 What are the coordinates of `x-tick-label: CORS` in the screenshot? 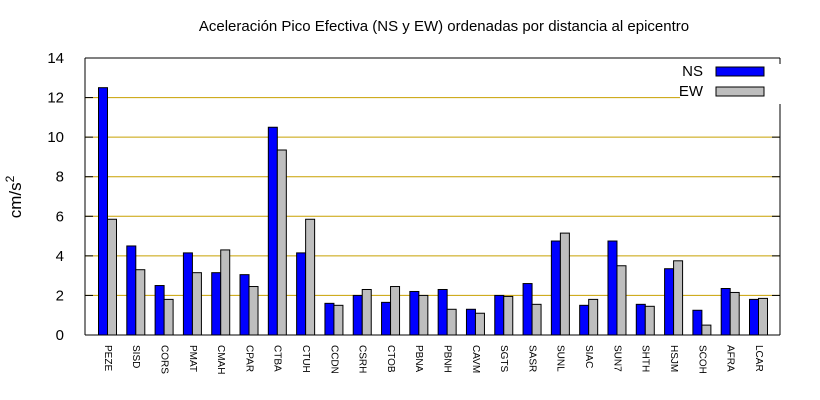 It's located at (163, 359).